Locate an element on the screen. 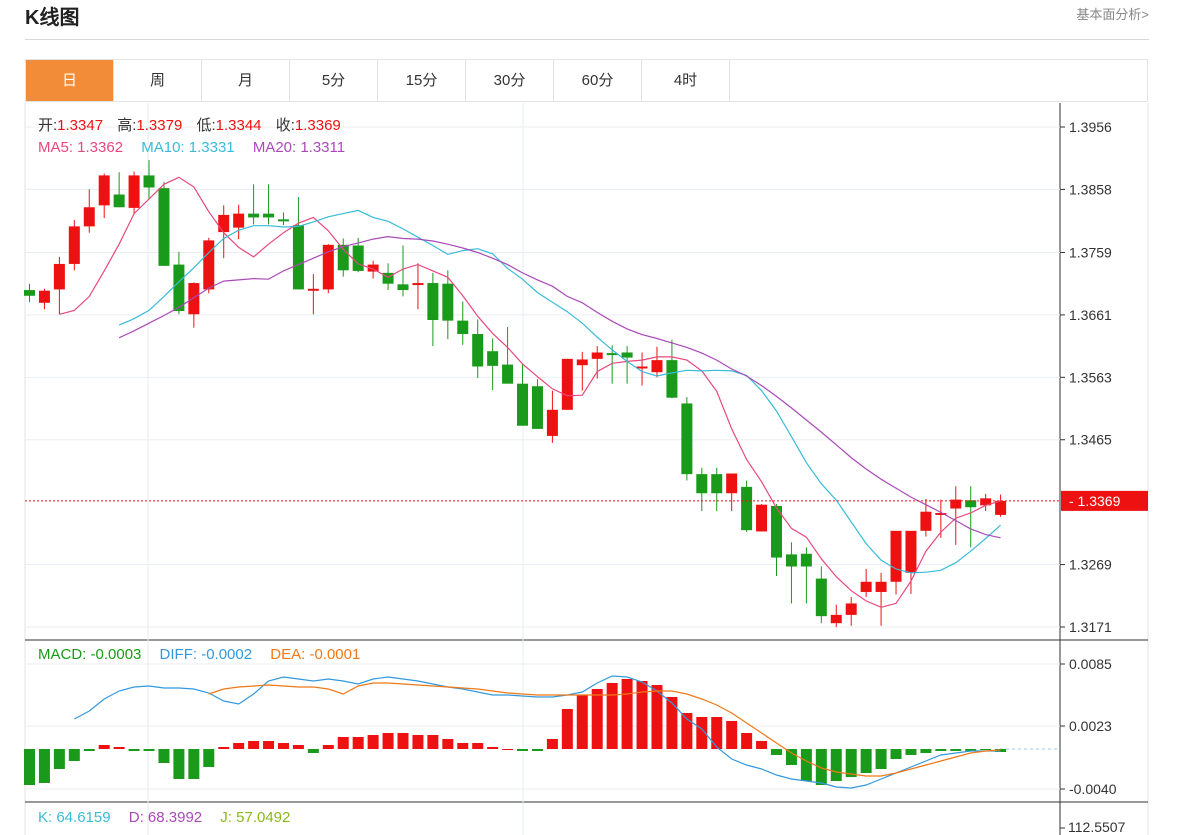  tab-4hour: 4时 is located at coordinates (686, 80).